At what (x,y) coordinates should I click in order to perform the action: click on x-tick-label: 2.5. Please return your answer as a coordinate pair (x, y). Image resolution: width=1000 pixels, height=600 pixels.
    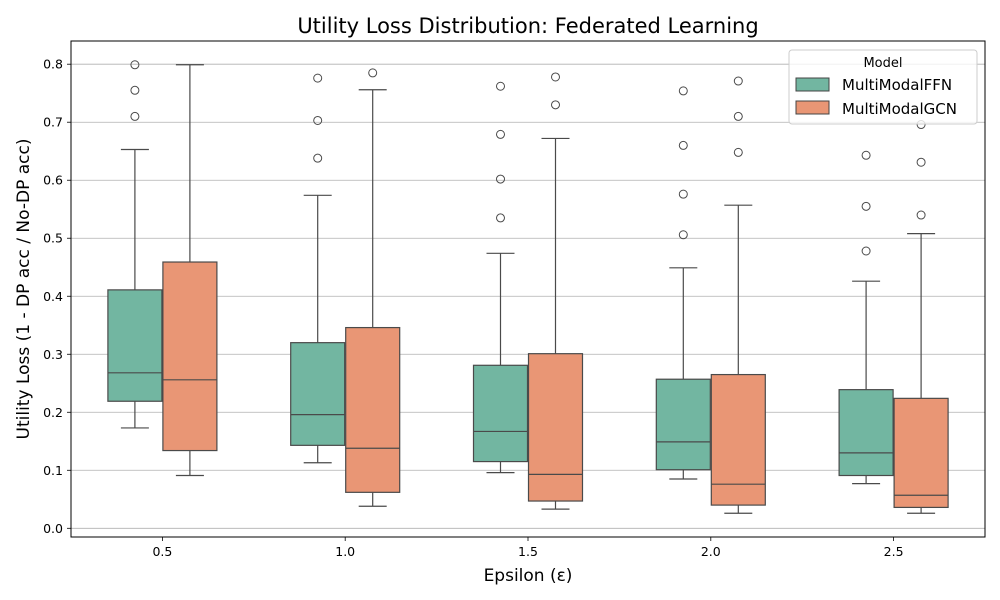
    Looking at the image, I should click on (894, 551).